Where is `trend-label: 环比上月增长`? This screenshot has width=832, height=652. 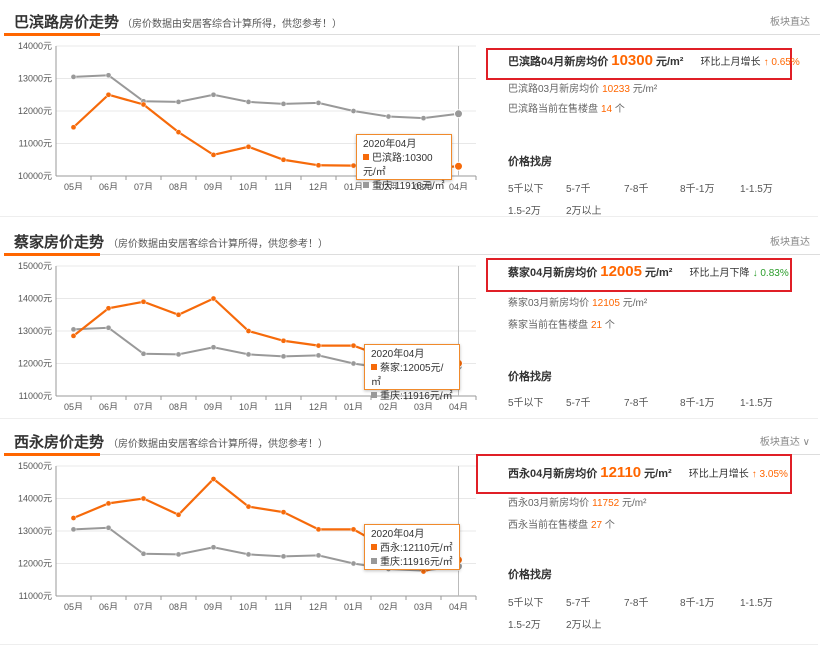 trend-label: 环比上月增长 is located at coordinates (730, 62).